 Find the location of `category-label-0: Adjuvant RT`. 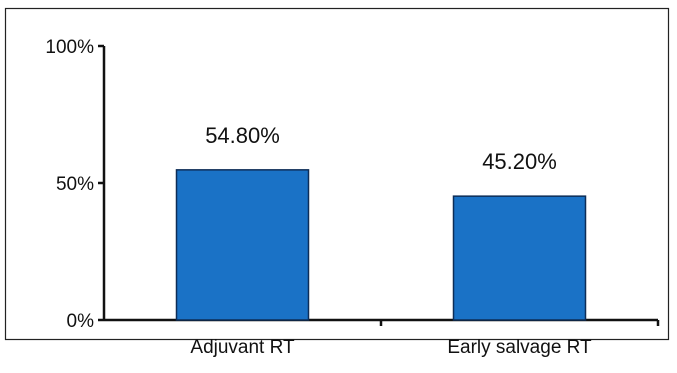

category-label-0: Adjuvant RT is located at coordinates (242, 347).